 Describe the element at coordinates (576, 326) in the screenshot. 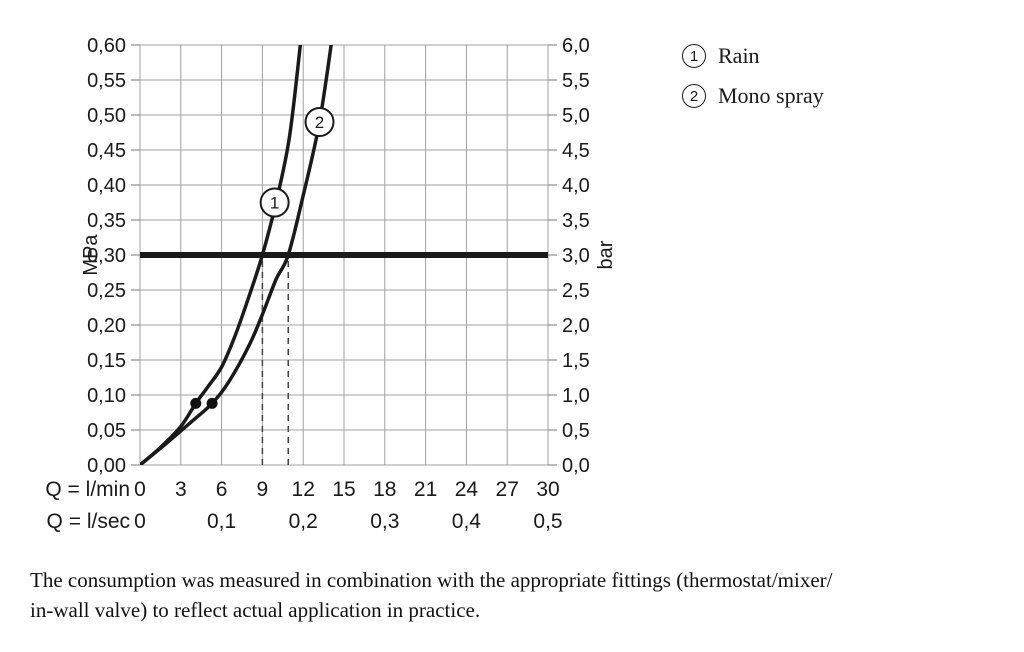

I see `svg-text: 2,0` at that location.